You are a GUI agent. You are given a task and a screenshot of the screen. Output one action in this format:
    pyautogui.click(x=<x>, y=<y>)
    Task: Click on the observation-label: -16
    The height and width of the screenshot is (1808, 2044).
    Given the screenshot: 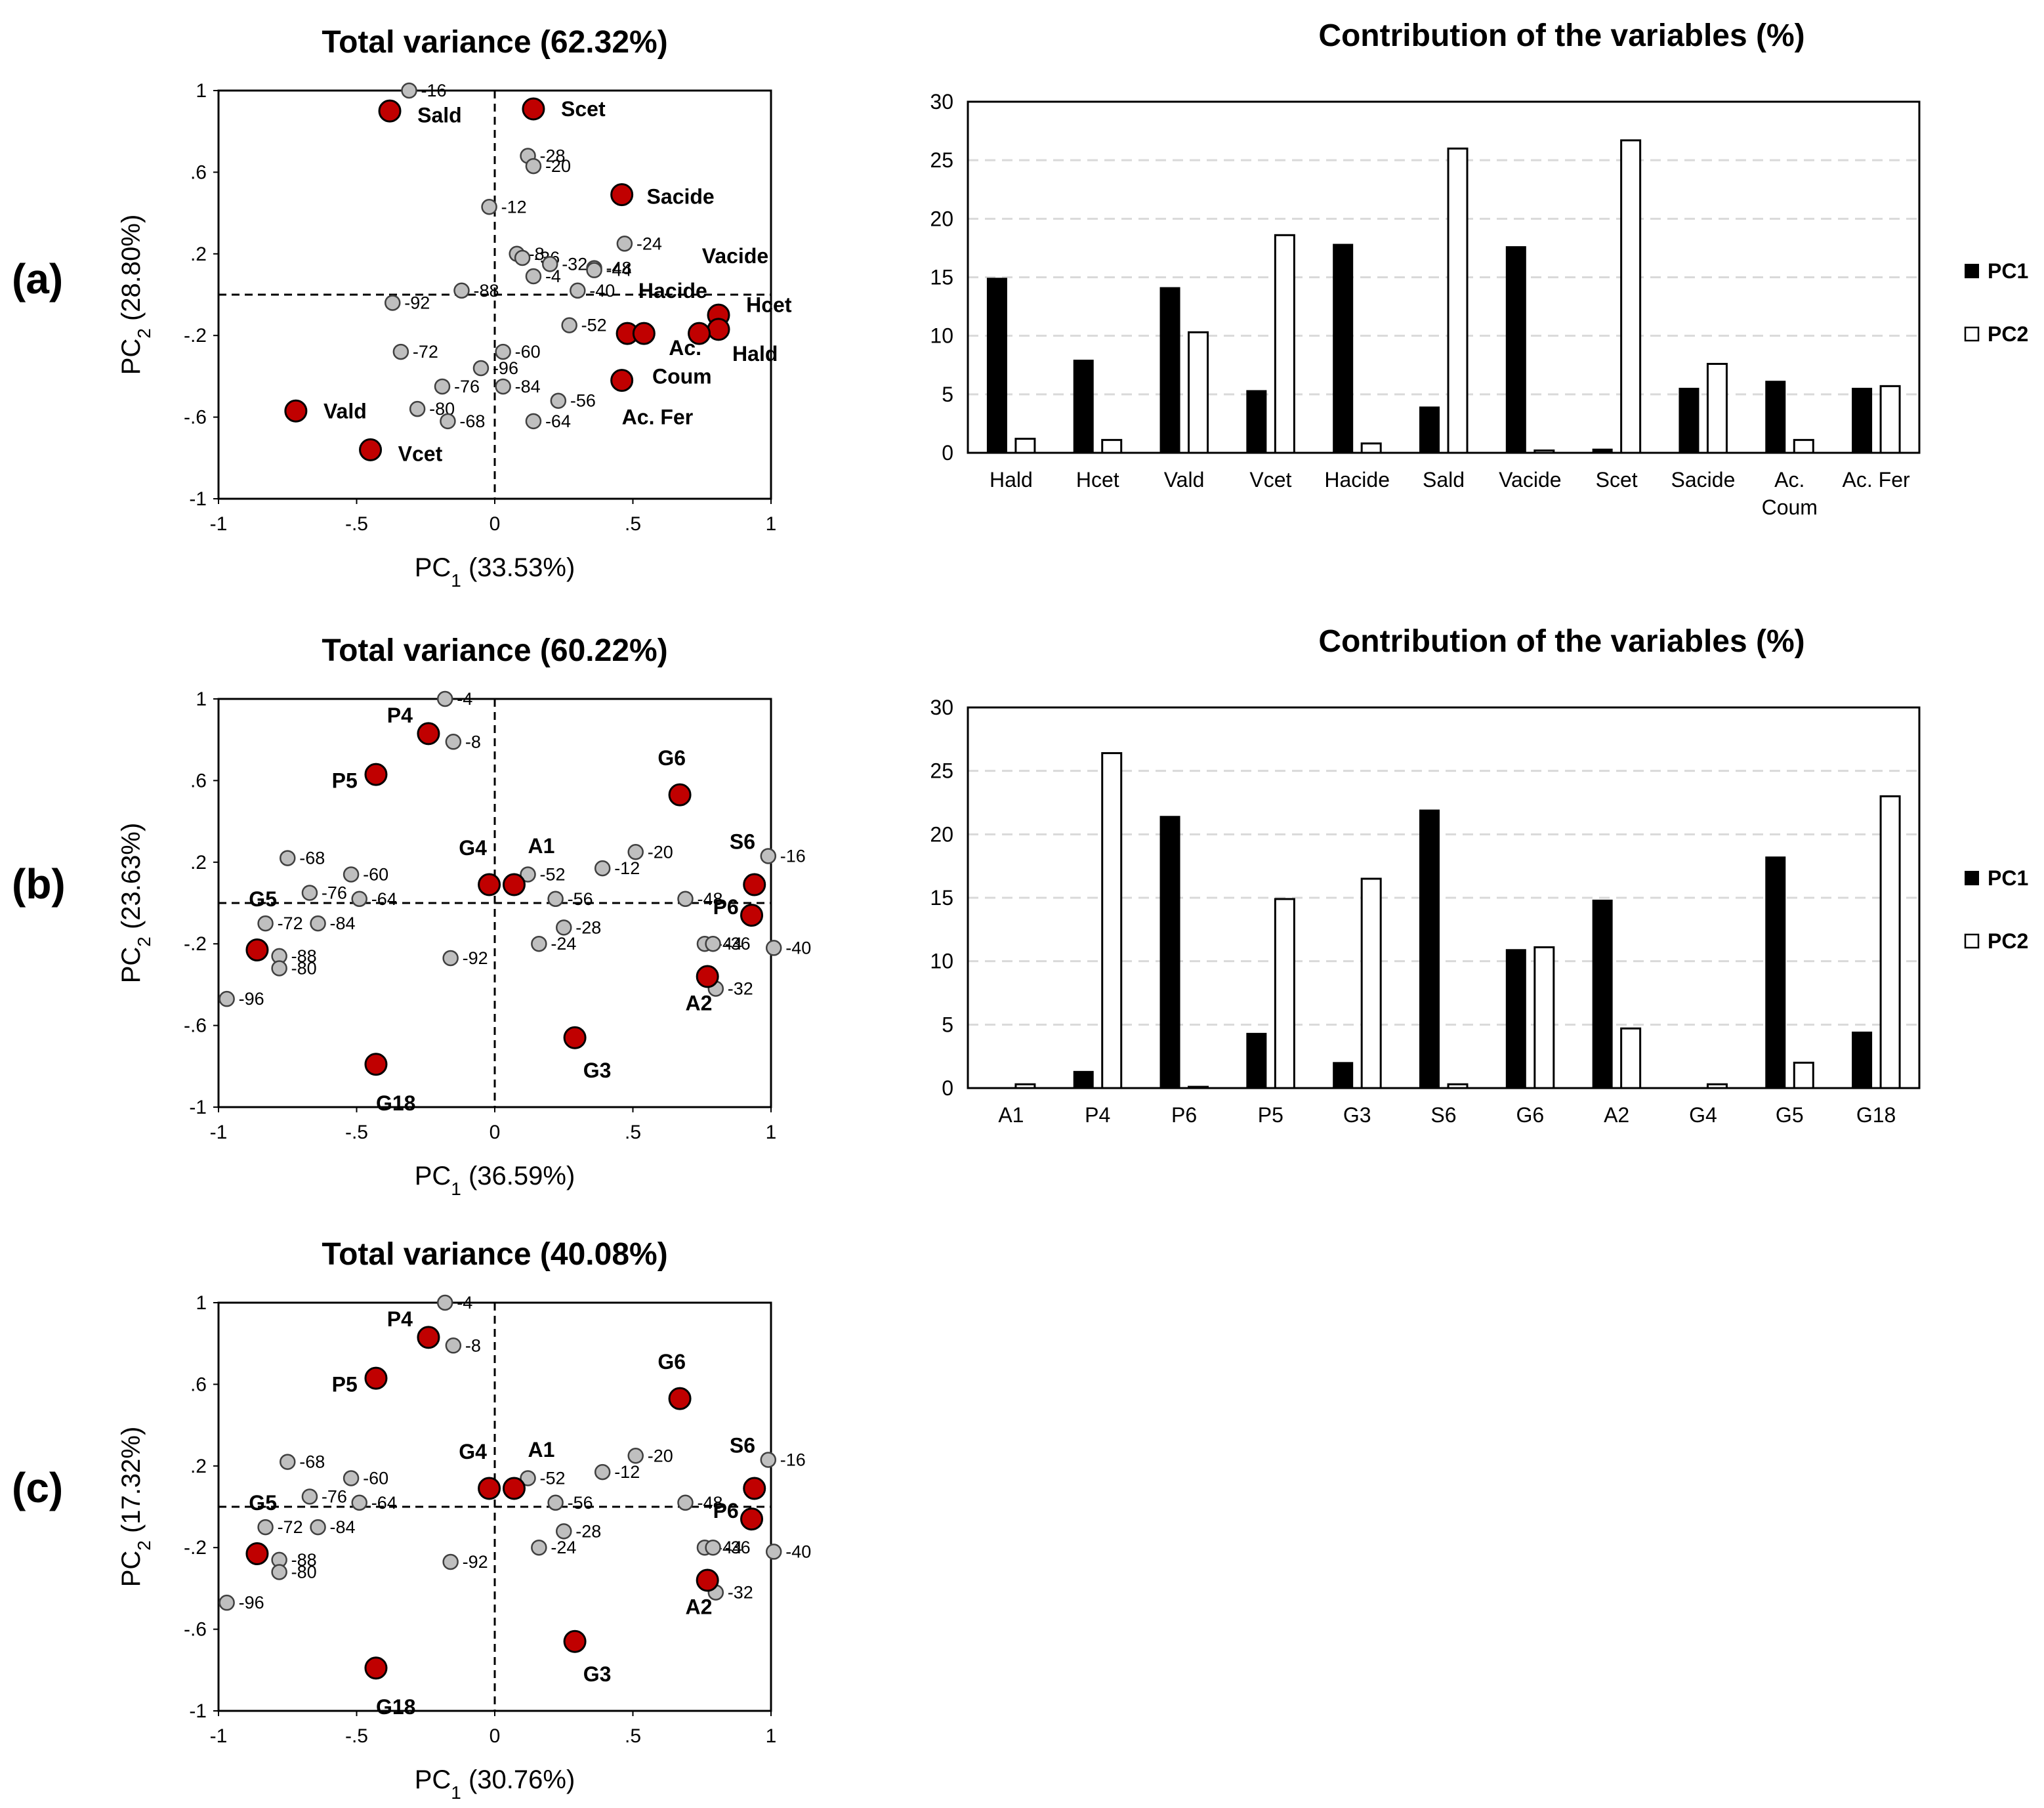 What is the action you would take?
    pyautogui.click(x=793, y=1459)
    